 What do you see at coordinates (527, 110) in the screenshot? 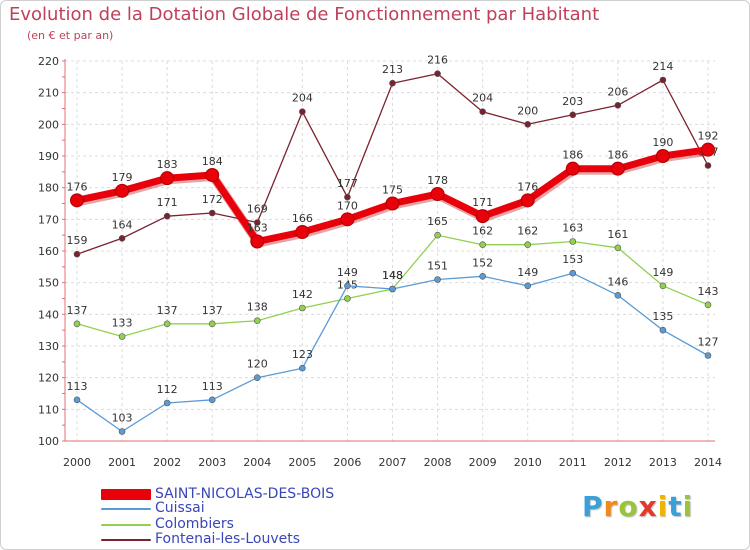
I see `data-label-4: 200` at bounding box center [527, 110].